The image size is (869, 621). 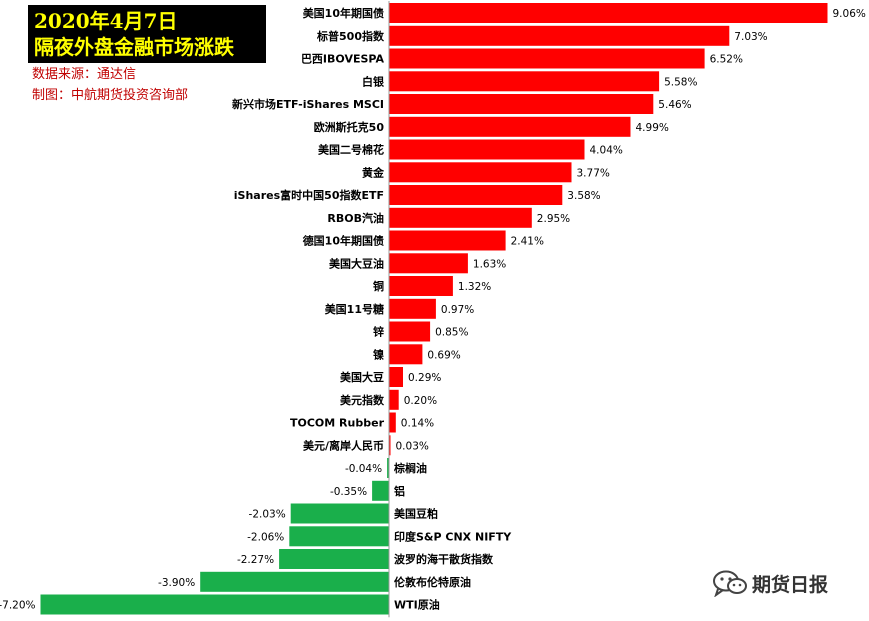 What do you see at coordinates (652, 128) in the screenshot?
I see `data-label: 4.99%` at bounding box center [652, 128].